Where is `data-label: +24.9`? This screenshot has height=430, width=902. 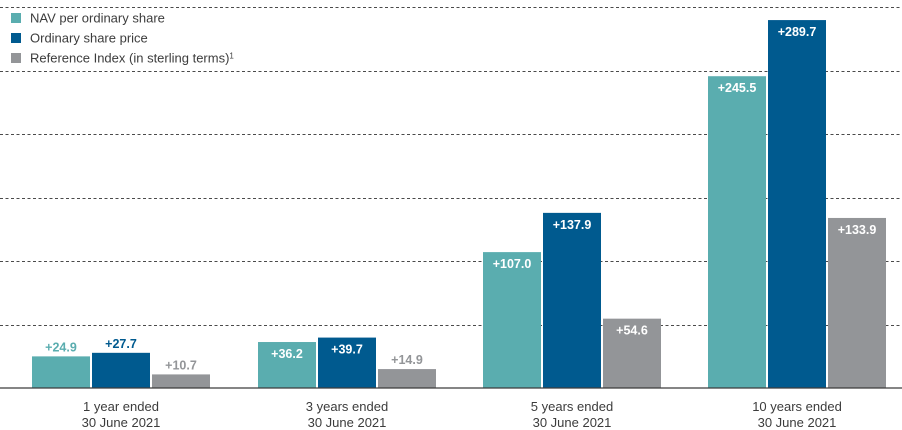 data-label: +24.9 is located at coordinates (61, 347).